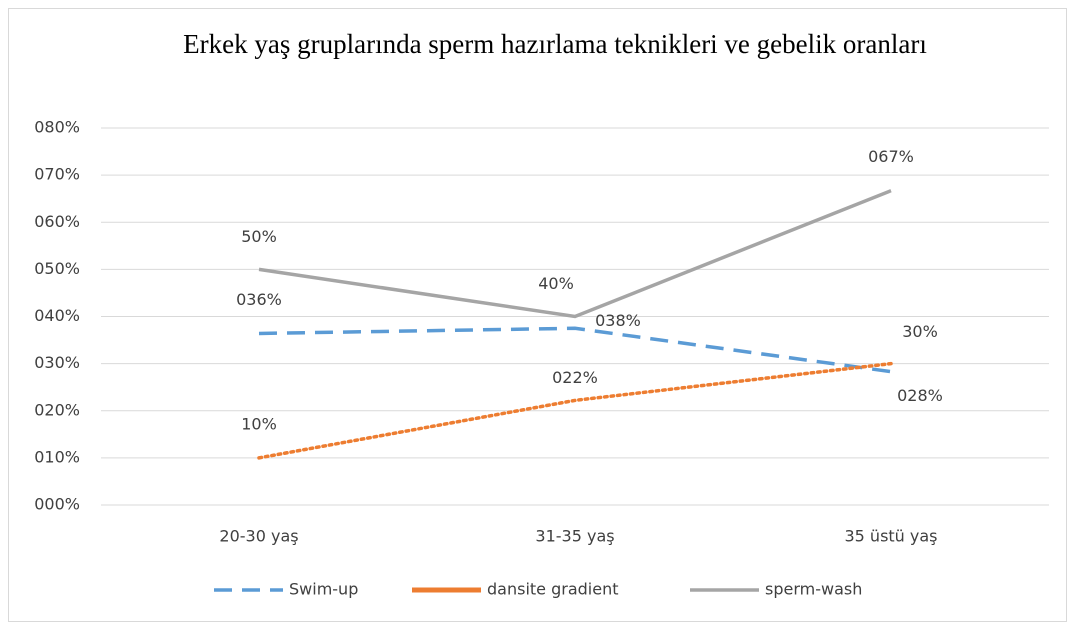  Describe the element at coordinates (57, 362) in the screenshot. I see `y-tick-label: 030%` at that location.